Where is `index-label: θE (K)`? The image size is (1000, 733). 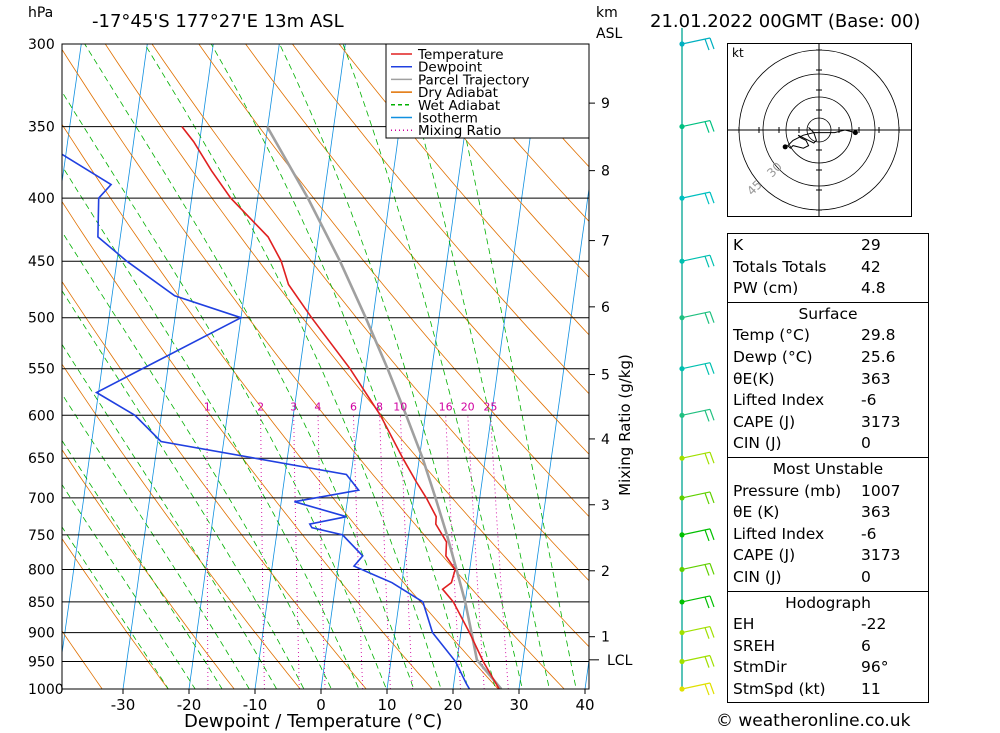
index-label: θE (K) is located at coordinates (756, 512).